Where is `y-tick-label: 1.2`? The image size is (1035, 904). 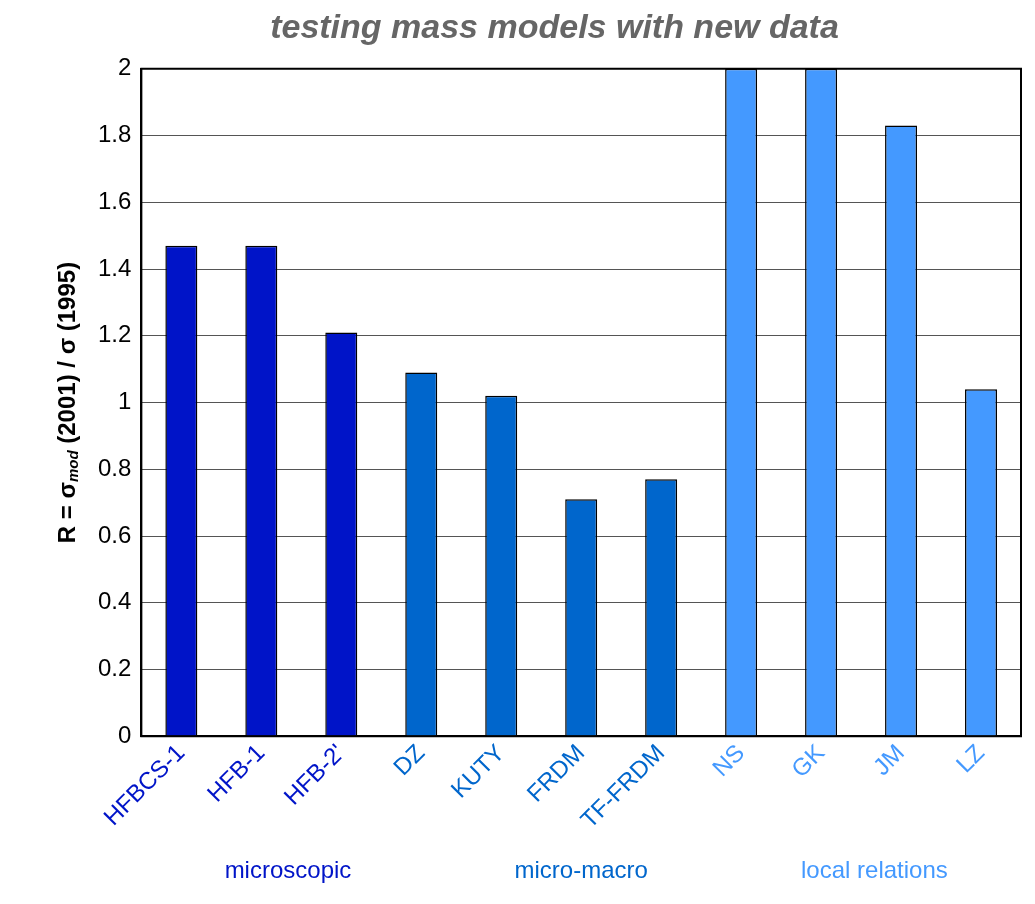 y-tick-label: 1.2 is located at coordinates (114, 334).